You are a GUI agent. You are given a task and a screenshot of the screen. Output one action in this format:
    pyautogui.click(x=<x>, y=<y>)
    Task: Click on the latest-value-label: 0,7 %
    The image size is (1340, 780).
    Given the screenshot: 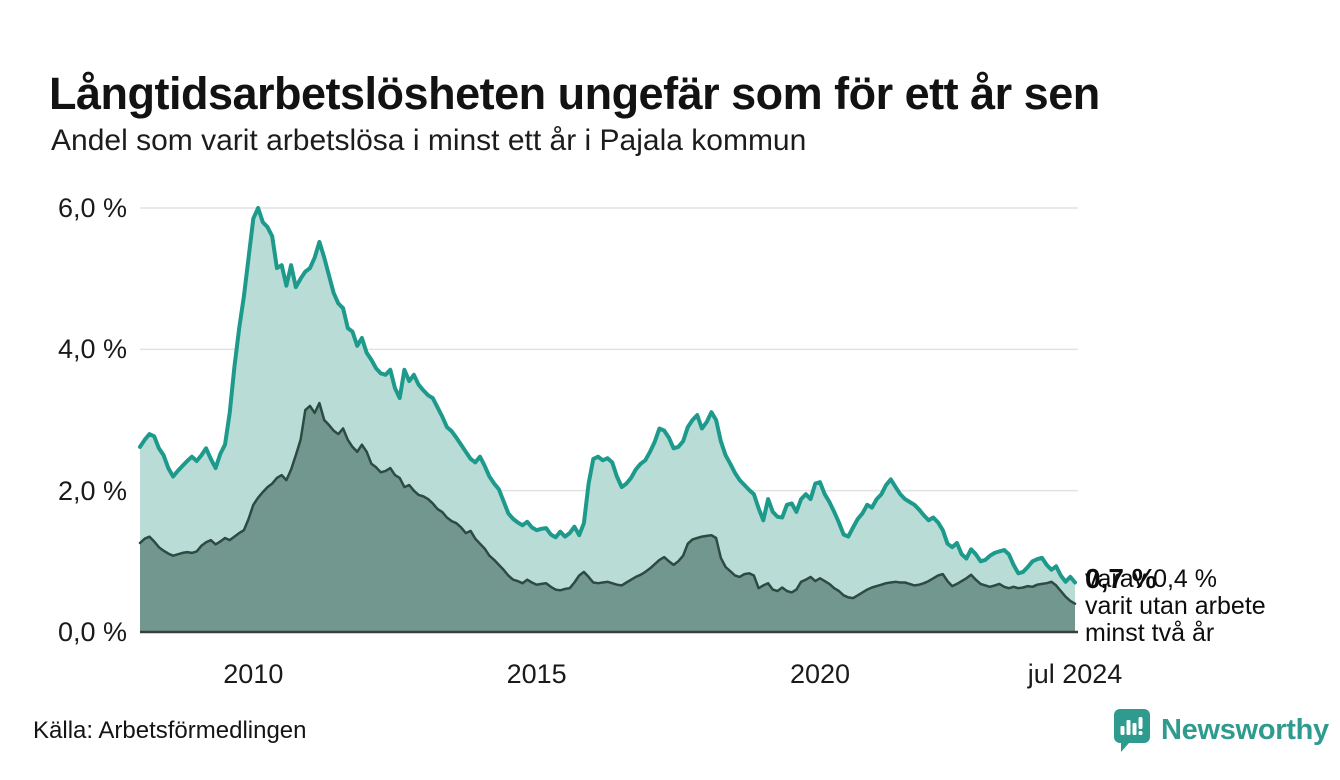 What is the action you would take?
    pyautogui.click(x=1121, y=578)
    